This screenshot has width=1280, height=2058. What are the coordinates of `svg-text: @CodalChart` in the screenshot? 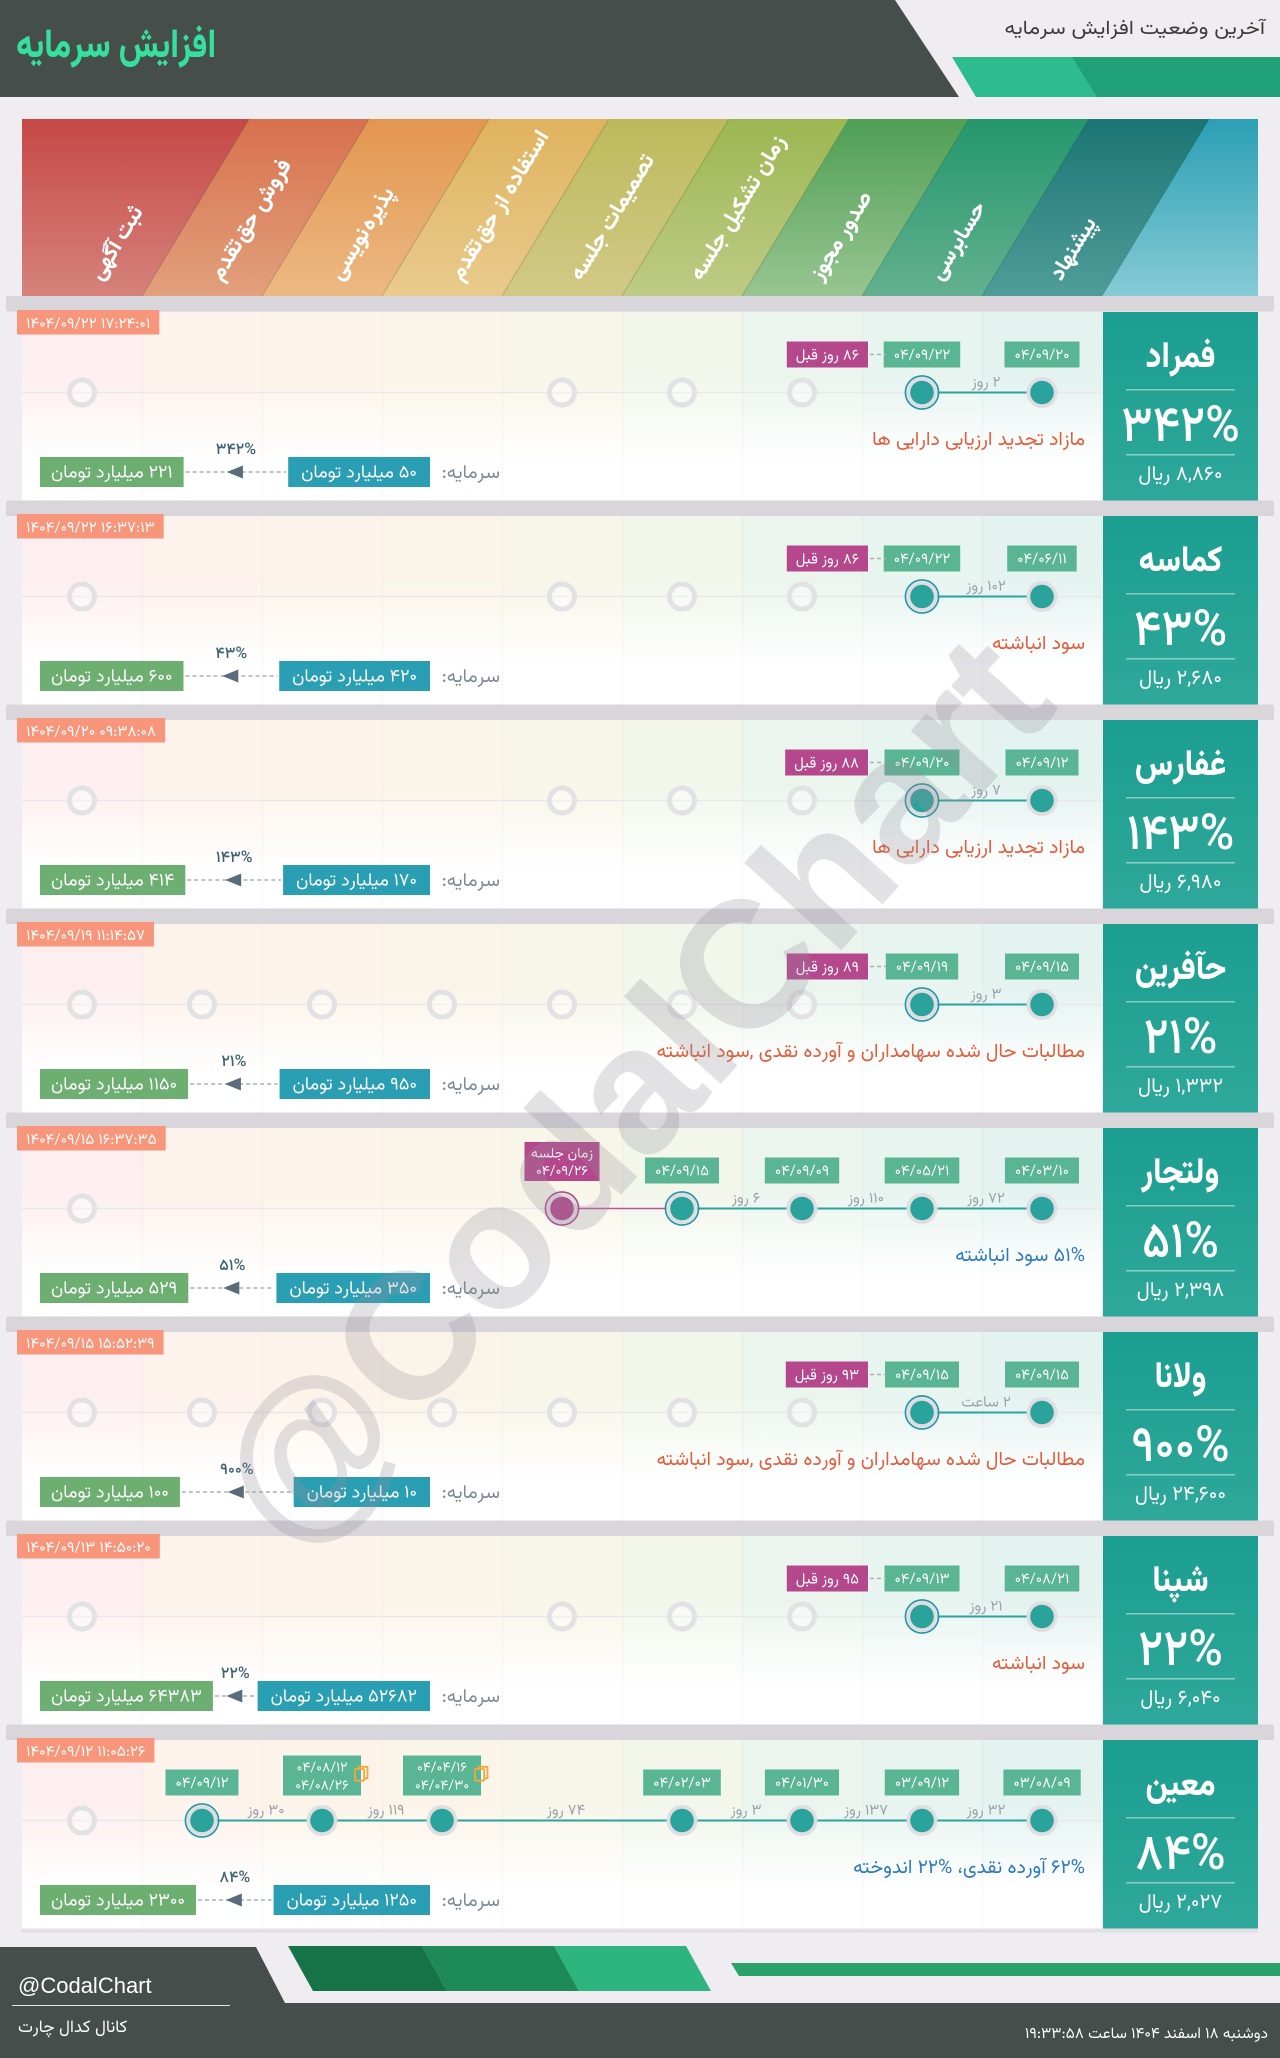 It's located at (85, 1985).